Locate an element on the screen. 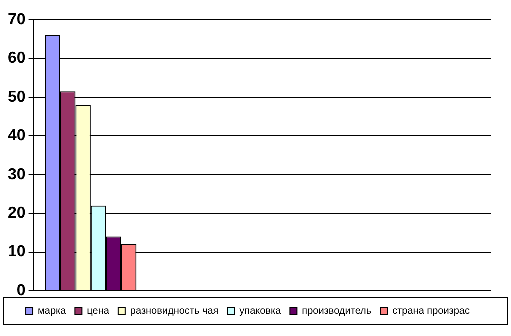 The width and height of the screenshot is (511, 336). y-tick-label: 40 is located at coordinates (17, 136).